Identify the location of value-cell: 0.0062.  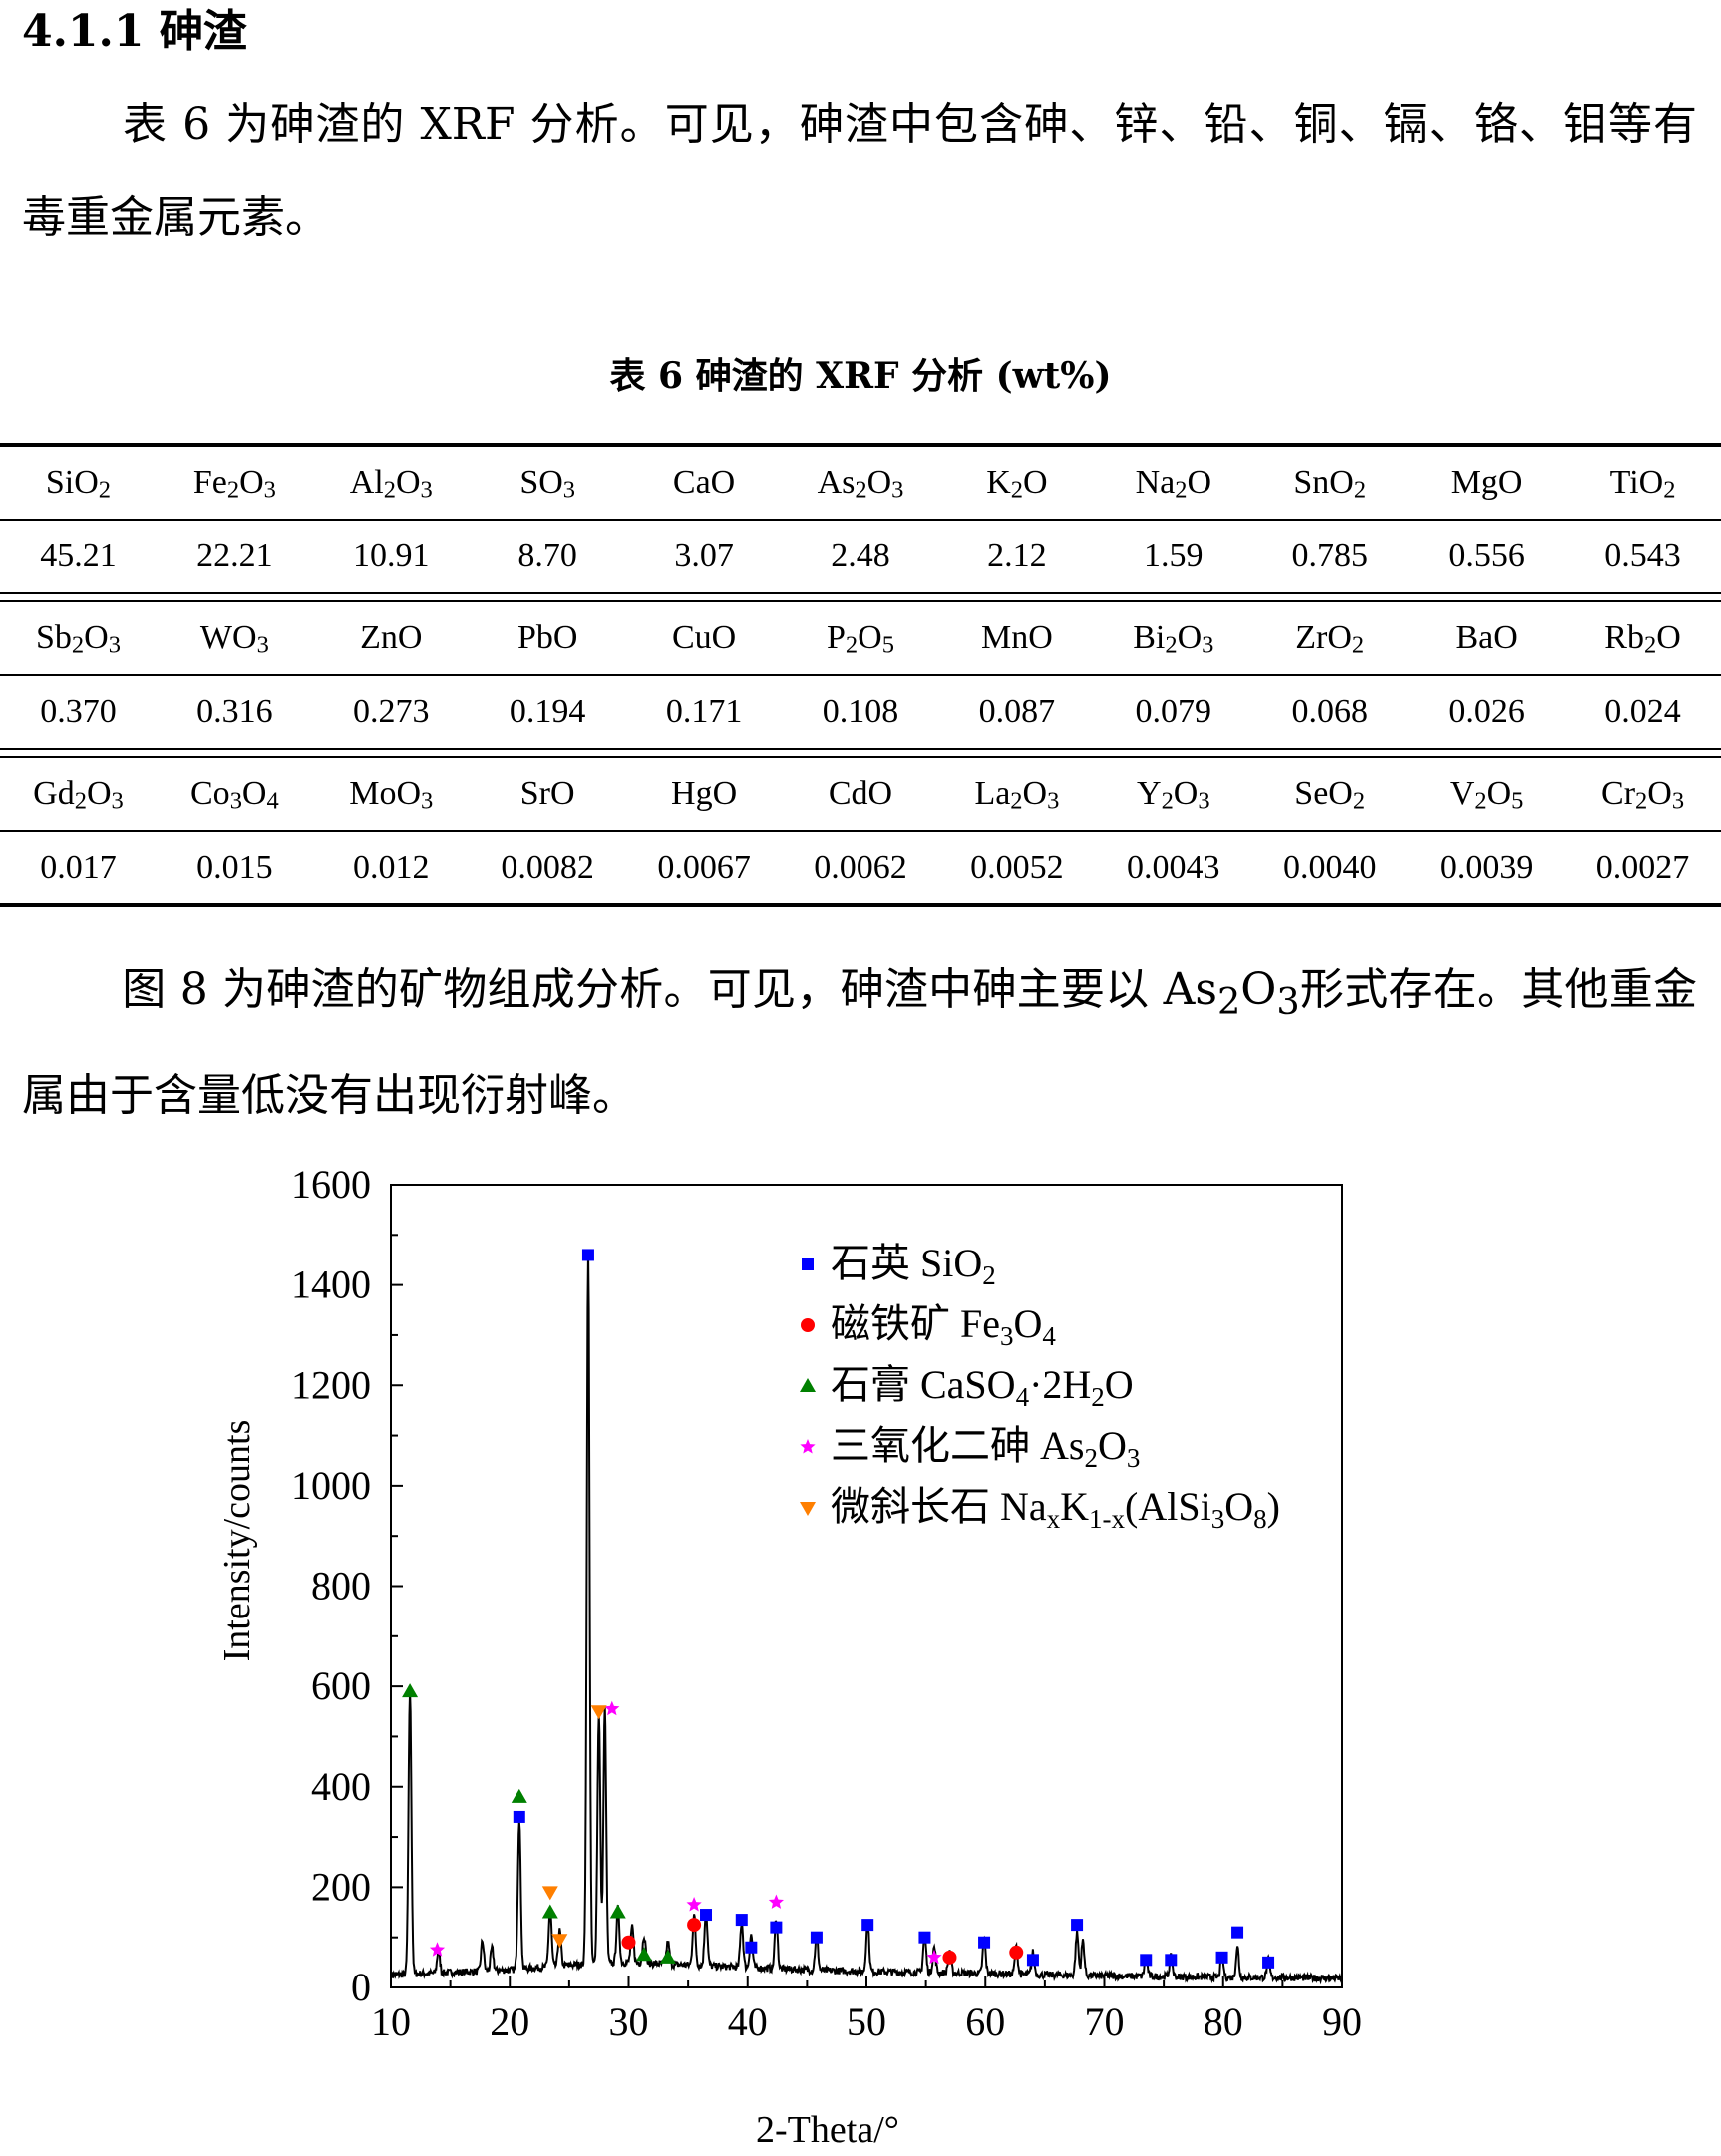
(860, 869).